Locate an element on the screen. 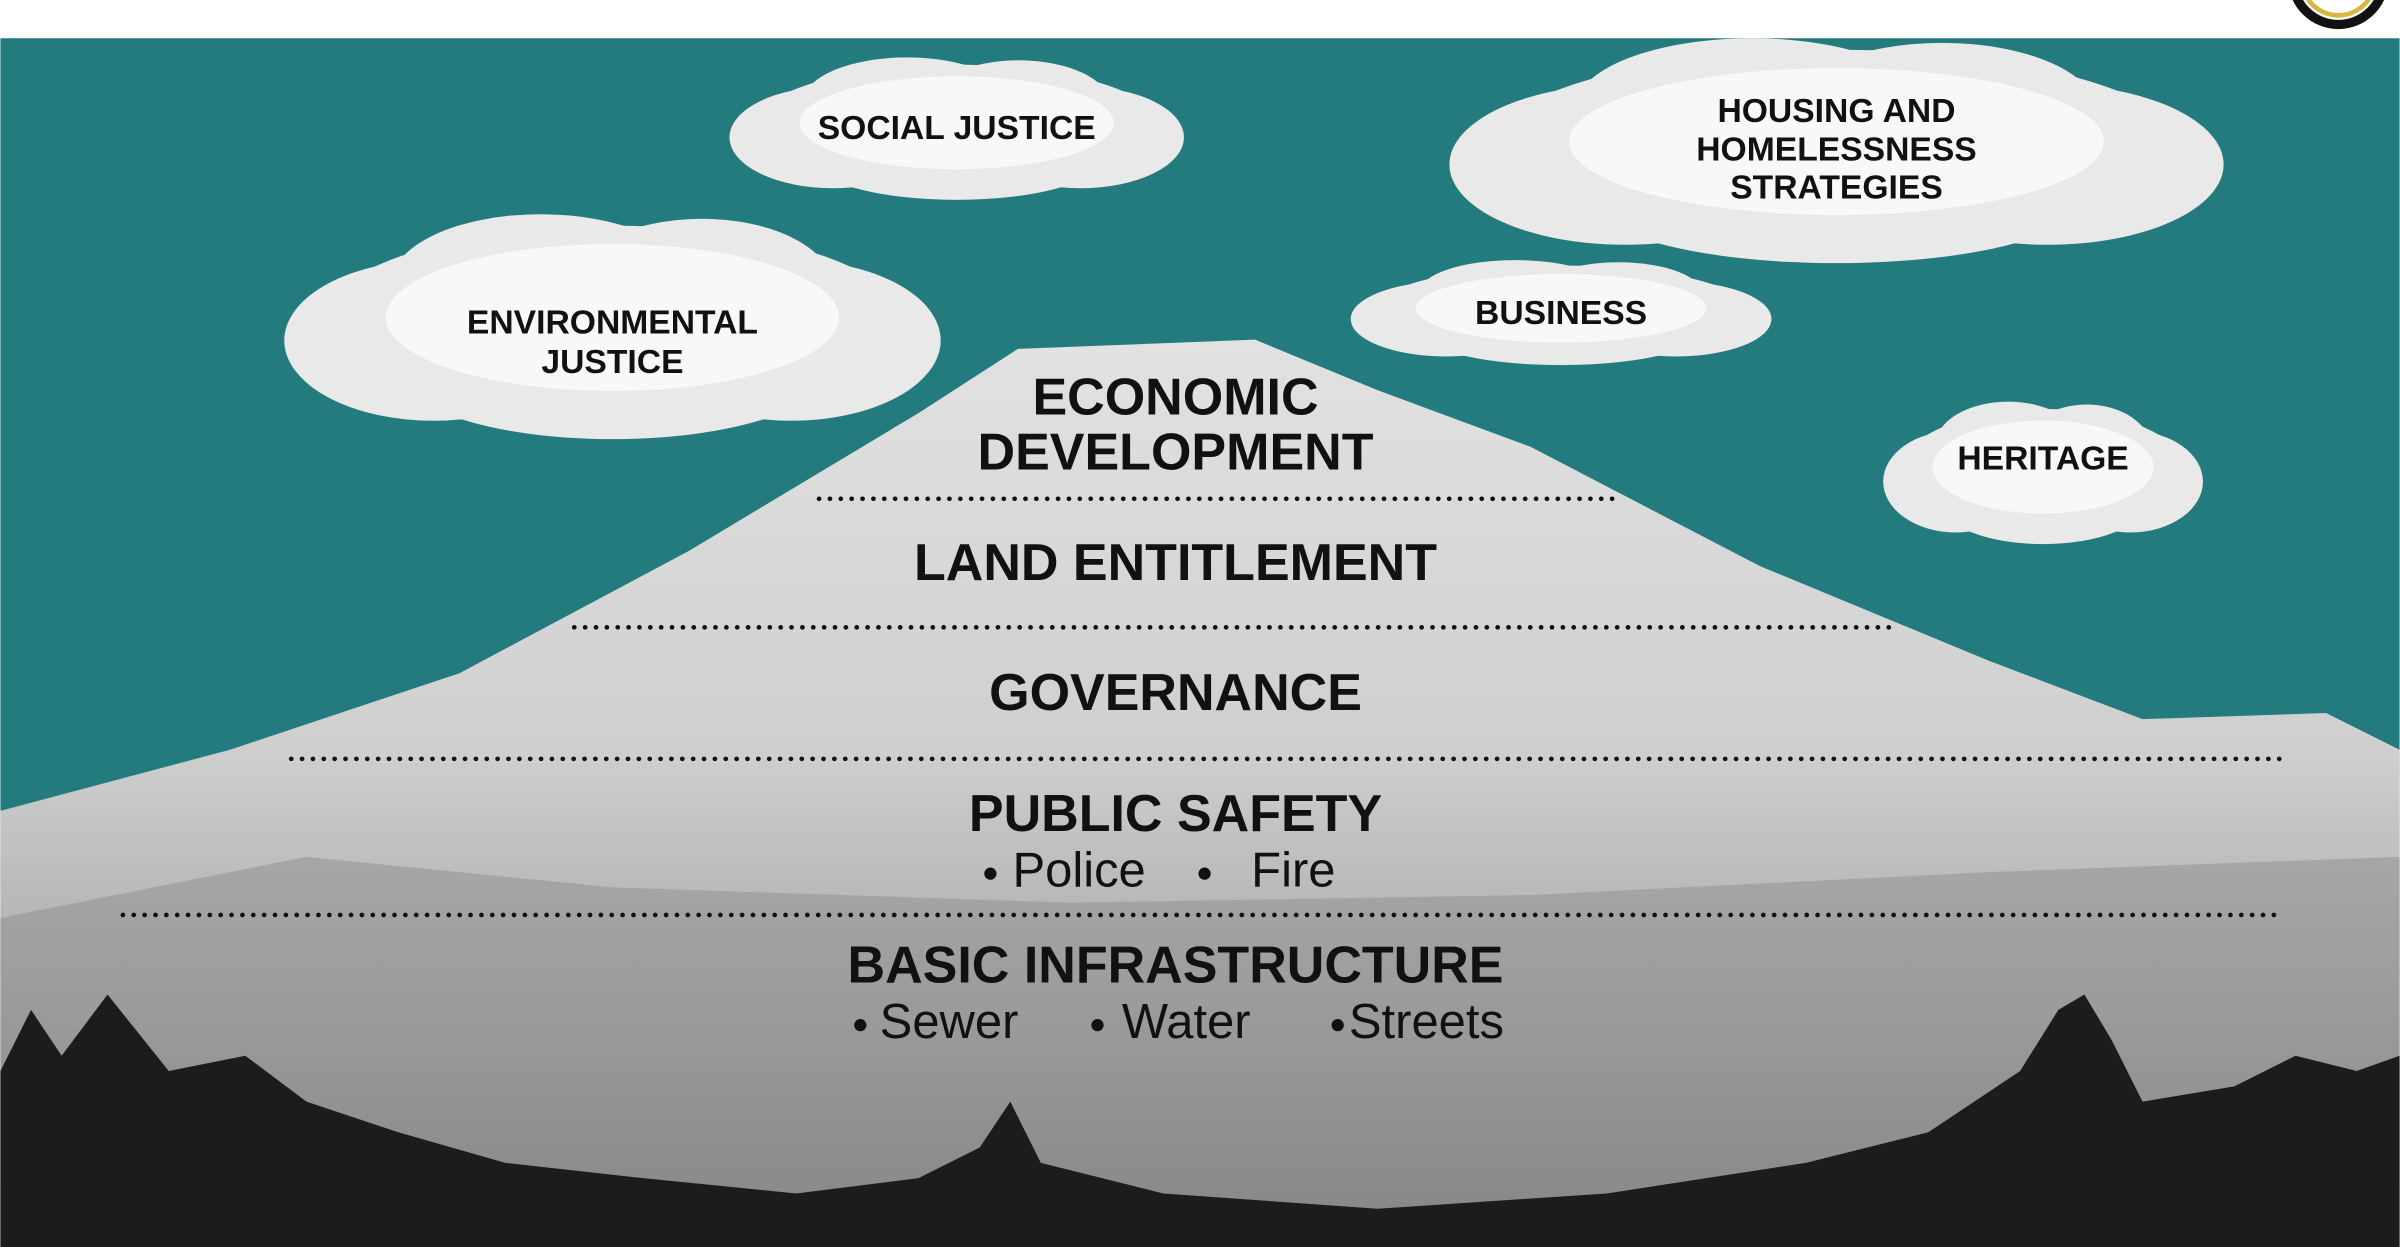  tier-item: Police is located at coordinates (1078, 871).